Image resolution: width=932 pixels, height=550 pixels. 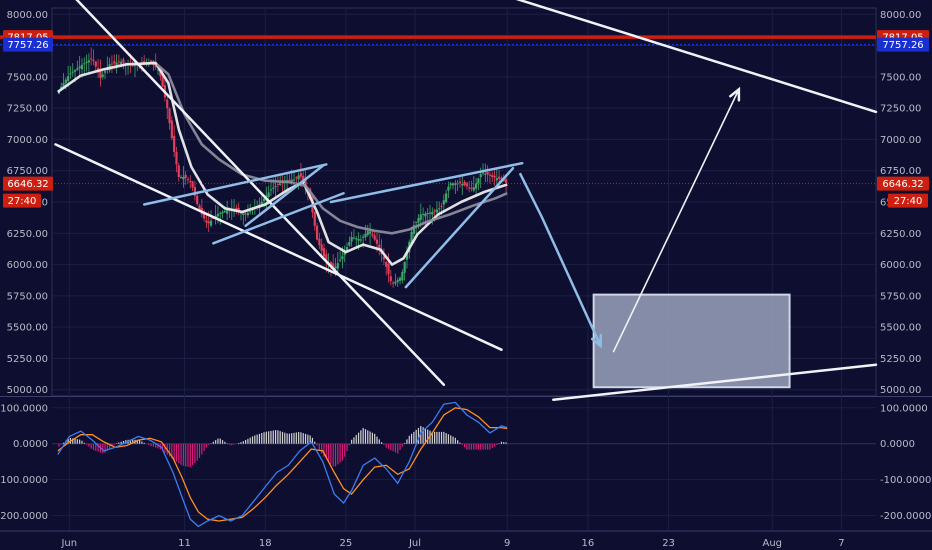 I want to click on target-zone, so click(x=691, y=341).